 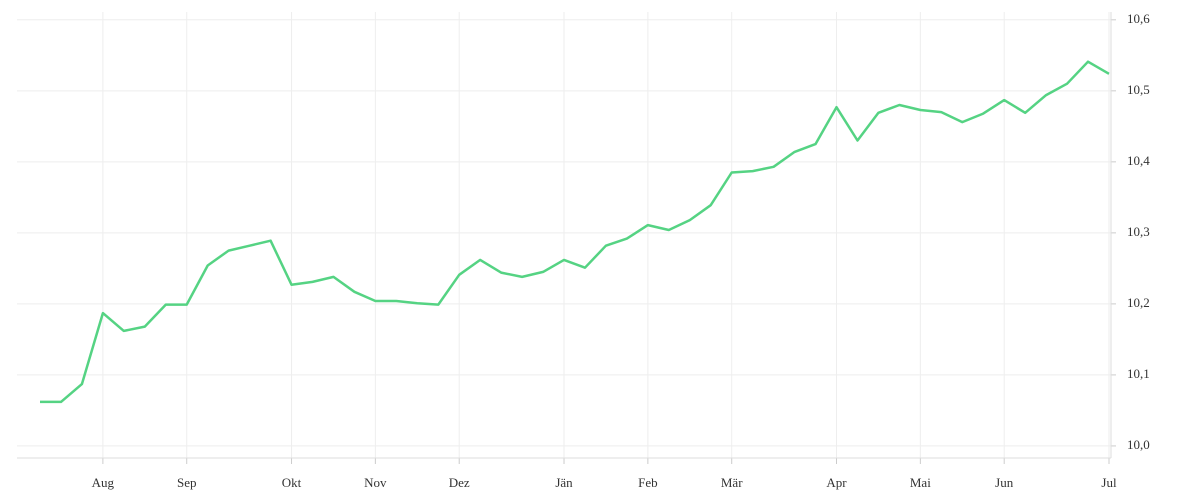 I want to click on y-tick-label: 10,6, so click(x=1138, y=18).